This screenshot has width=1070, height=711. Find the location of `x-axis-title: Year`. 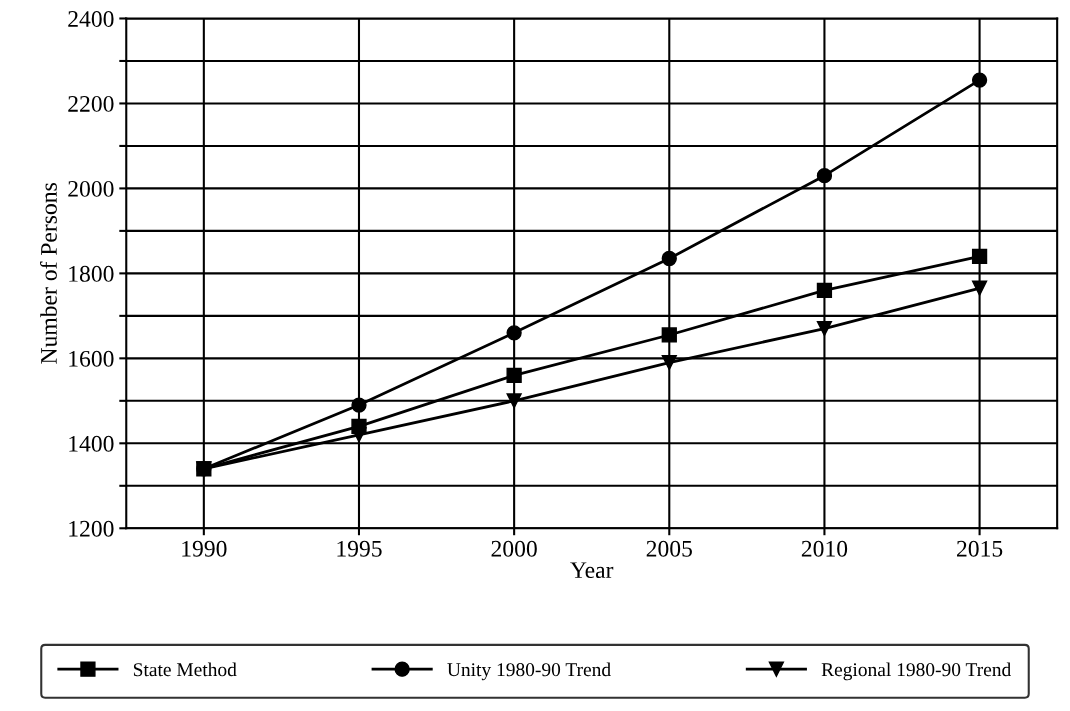

x-axis-title: Year is located at coordinates (592, 570).